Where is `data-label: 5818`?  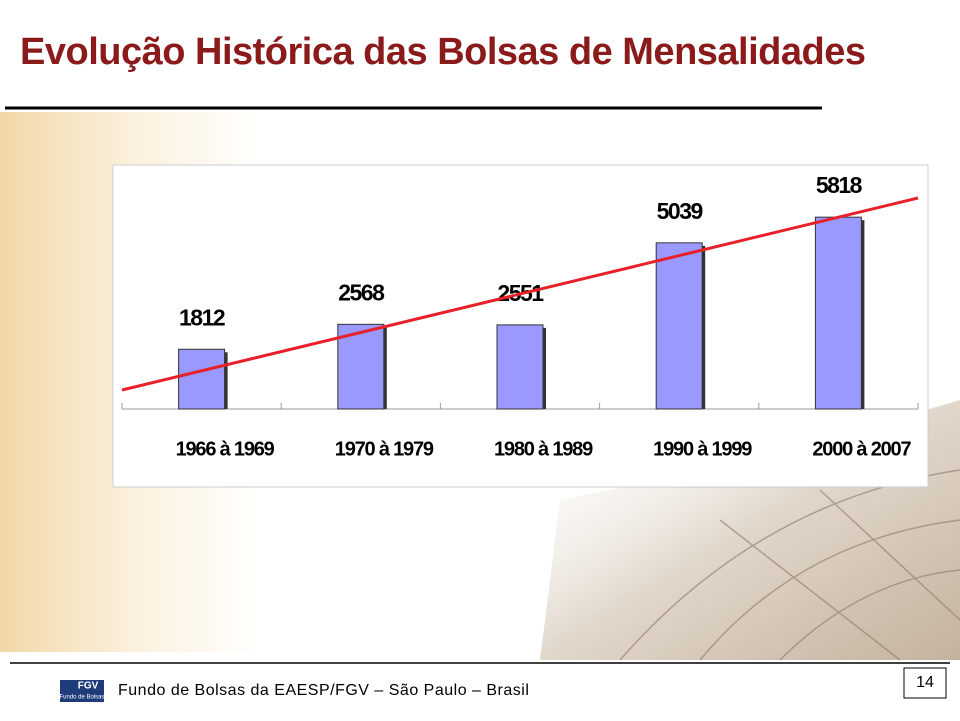
data-label: 5818 is located at coordinates (839, 185).